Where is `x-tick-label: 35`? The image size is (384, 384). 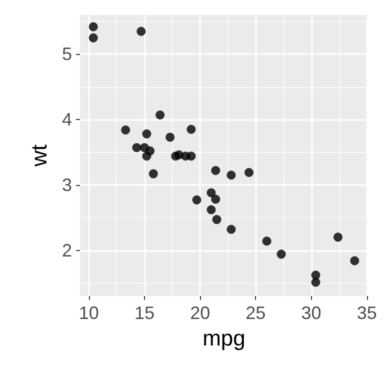 x-tick-label: 35 is located at coordinates (366, 313).